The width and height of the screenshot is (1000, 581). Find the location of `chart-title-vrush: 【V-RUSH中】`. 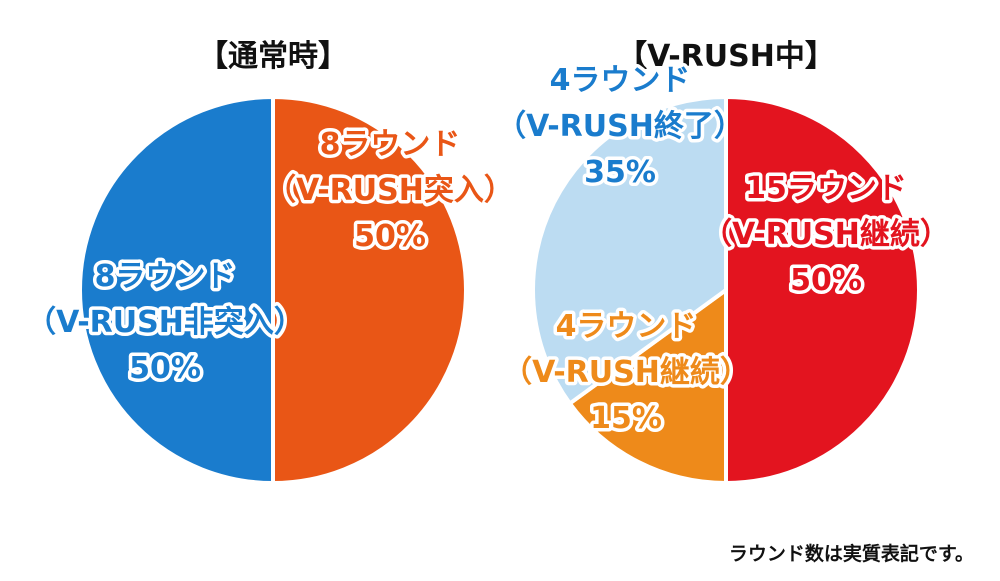

chart-title-vrush: 【V-RUSH中】 is located at coordinates (726, 56).